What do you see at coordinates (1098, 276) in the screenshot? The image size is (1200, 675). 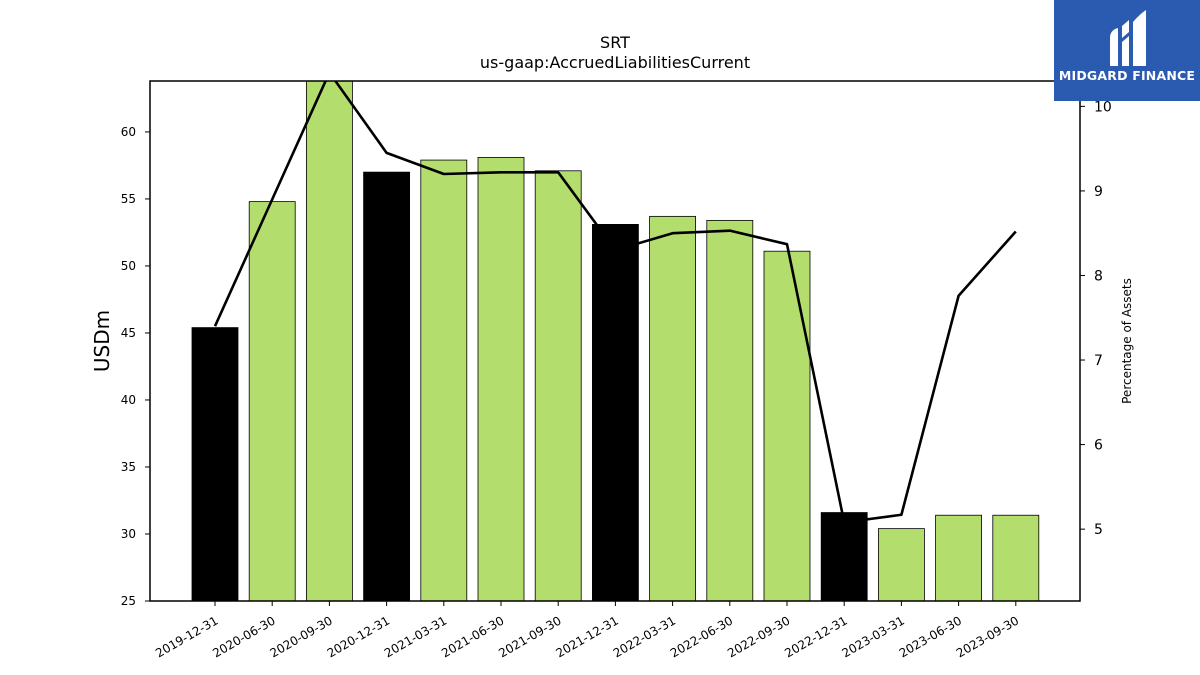 I see `y-right-tick-label: 8` at bounding box center [1098, 276].